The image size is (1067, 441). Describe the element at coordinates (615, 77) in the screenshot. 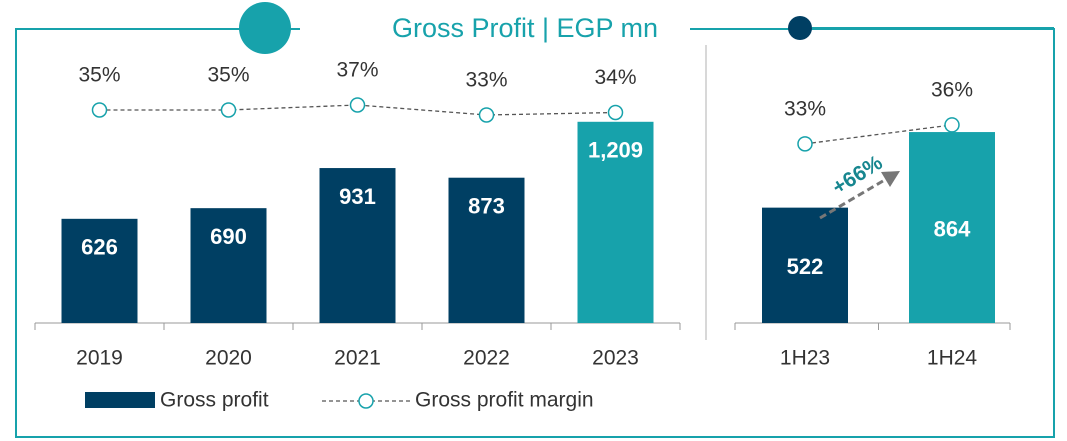

I see `margin-label: 34%` at that location.